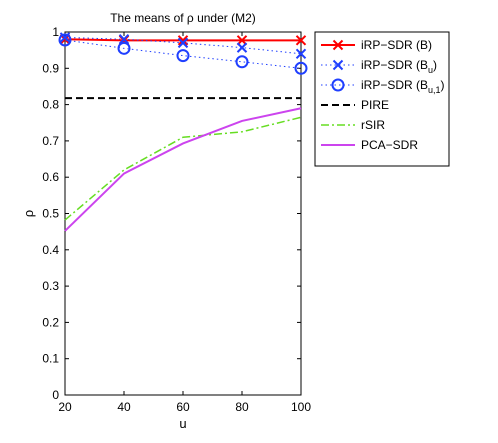 Image resolution: width=498 pixels, height=443 pixels. I want to click on x-tick-label: 40, so click(124, 407).